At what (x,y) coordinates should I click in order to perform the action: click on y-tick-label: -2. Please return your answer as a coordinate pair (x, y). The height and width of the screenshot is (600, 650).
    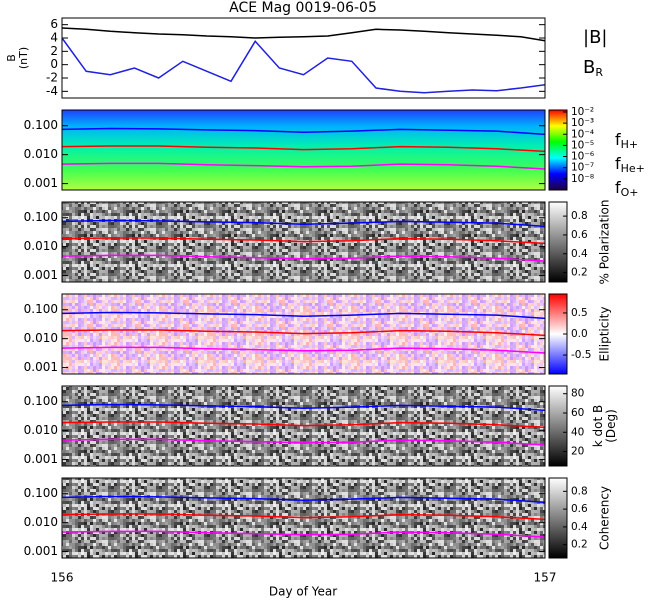
    Looking at the image, I should click on (52, 78).